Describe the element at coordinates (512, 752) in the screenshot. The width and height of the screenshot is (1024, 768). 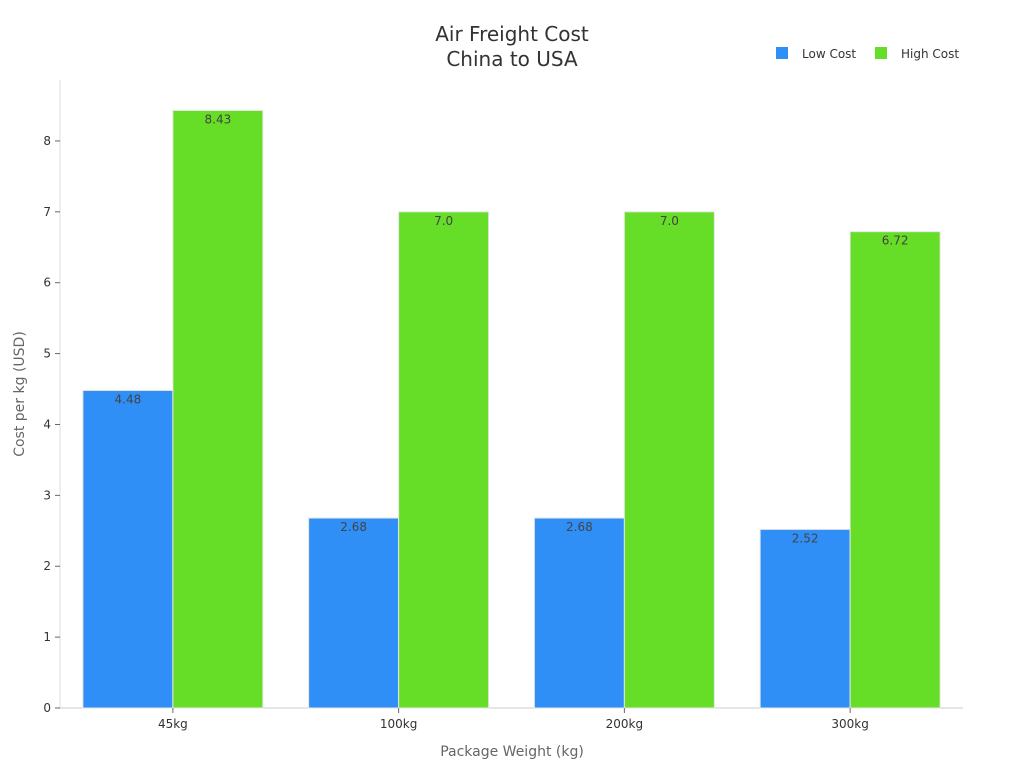
I see `x-axis-title: Package Weight (kg)` at that location.